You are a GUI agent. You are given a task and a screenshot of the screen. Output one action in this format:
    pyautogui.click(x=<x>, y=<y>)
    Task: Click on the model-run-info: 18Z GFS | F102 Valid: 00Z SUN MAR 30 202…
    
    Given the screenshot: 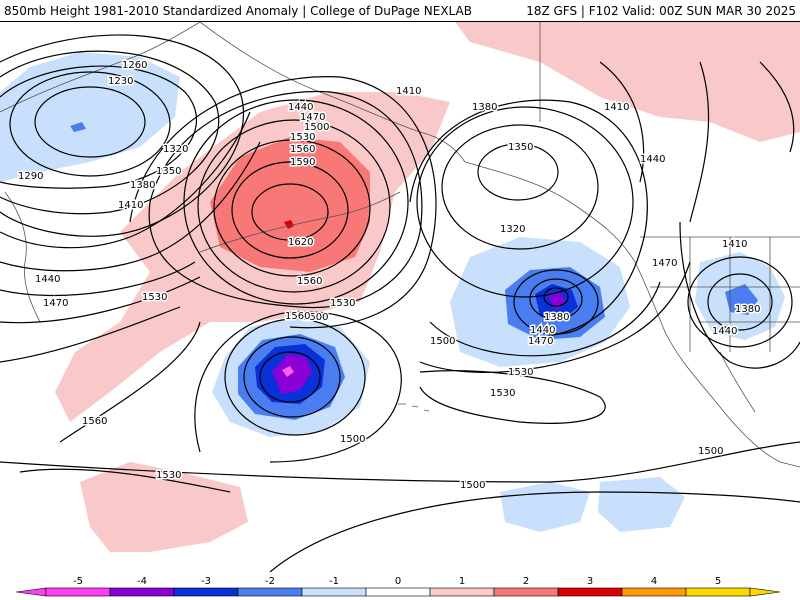 What is the action you would take?
    pyautogui.click(x=661, y=11)
    